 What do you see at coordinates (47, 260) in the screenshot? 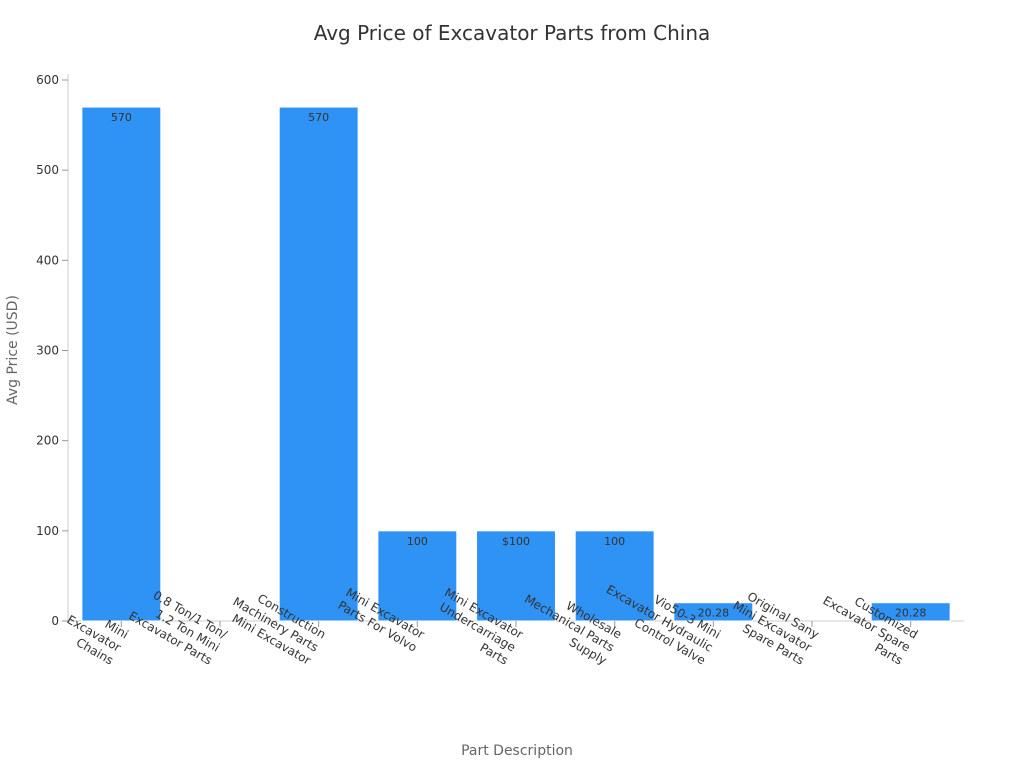
I see `y-tick-label: 400` at bounding box center [47, 260].